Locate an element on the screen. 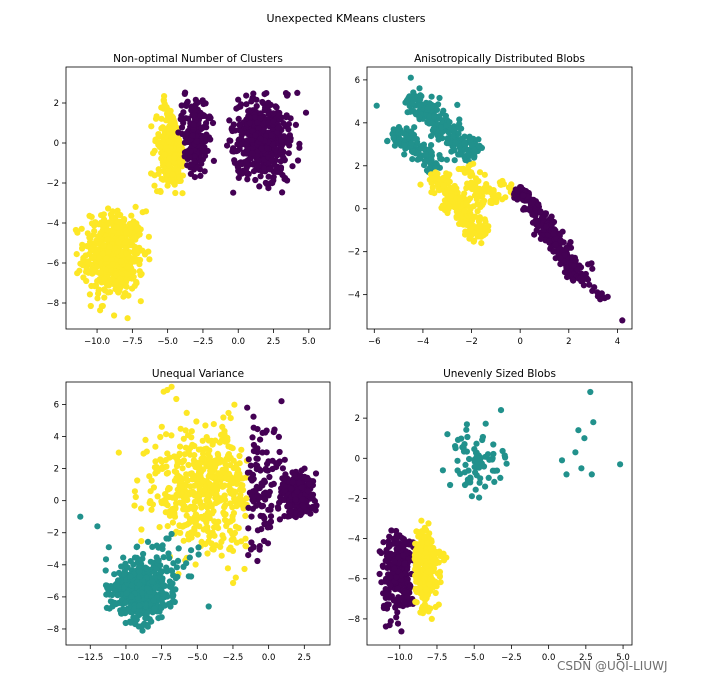  y-tick-label: −4 is located at coordinates (353, 540).